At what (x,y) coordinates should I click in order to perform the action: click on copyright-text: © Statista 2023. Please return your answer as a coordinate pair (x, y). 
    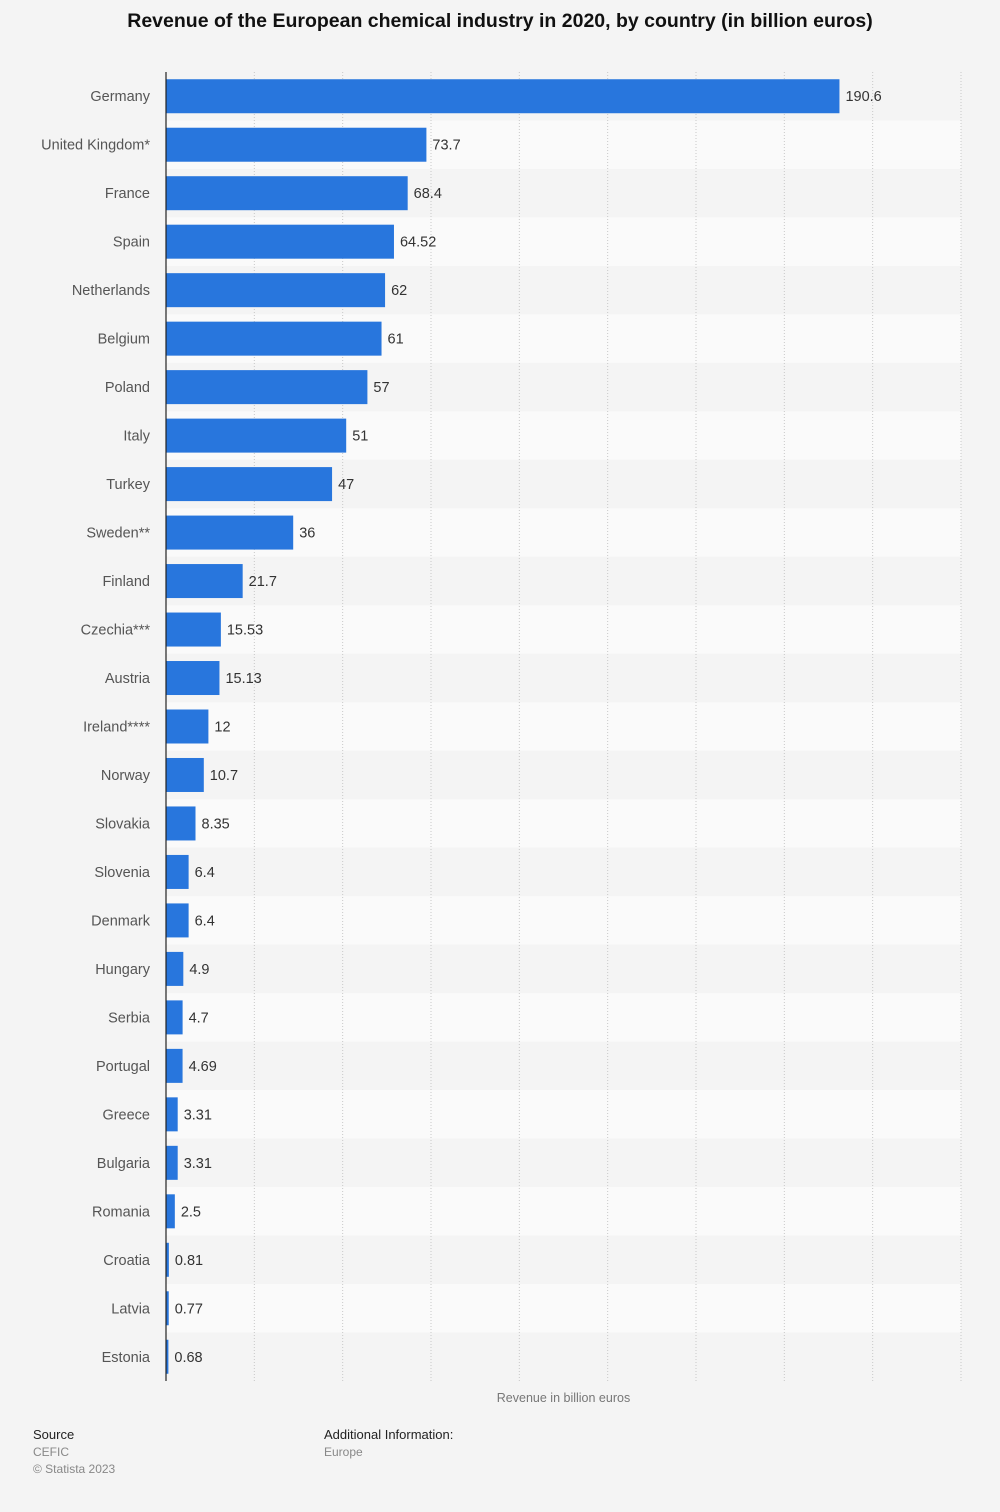
    Looking at the image, I should click on (74, 1469).